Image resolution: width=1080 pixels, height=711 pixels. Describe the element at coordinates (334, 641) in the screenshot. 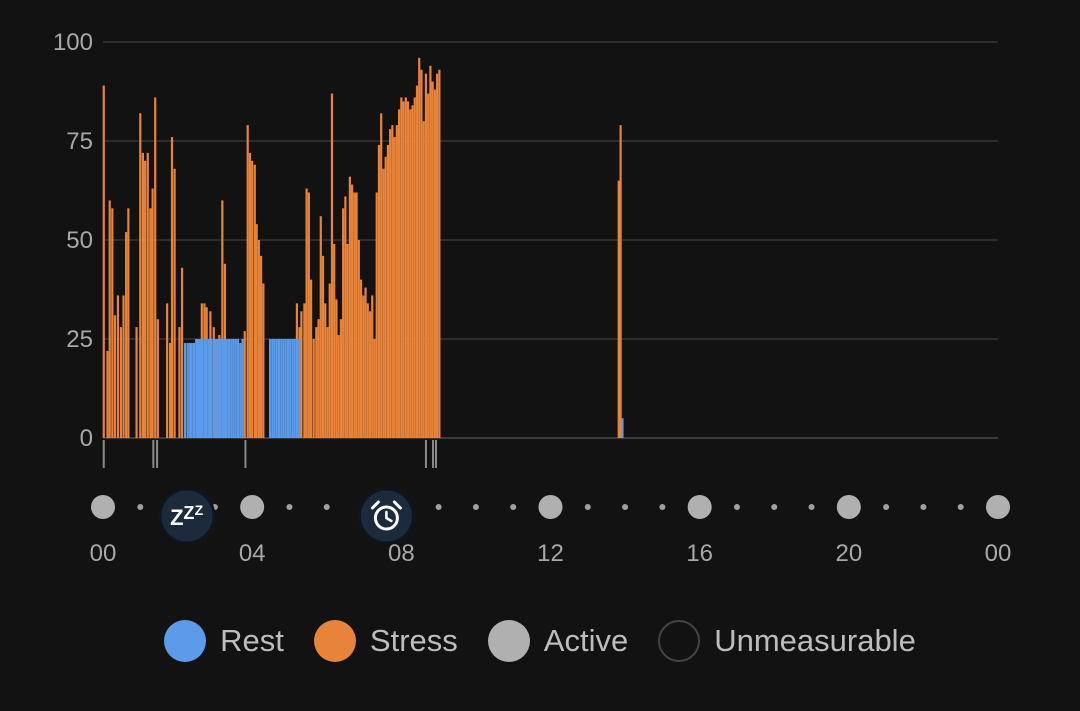

I see `stress-swatch` at that location.